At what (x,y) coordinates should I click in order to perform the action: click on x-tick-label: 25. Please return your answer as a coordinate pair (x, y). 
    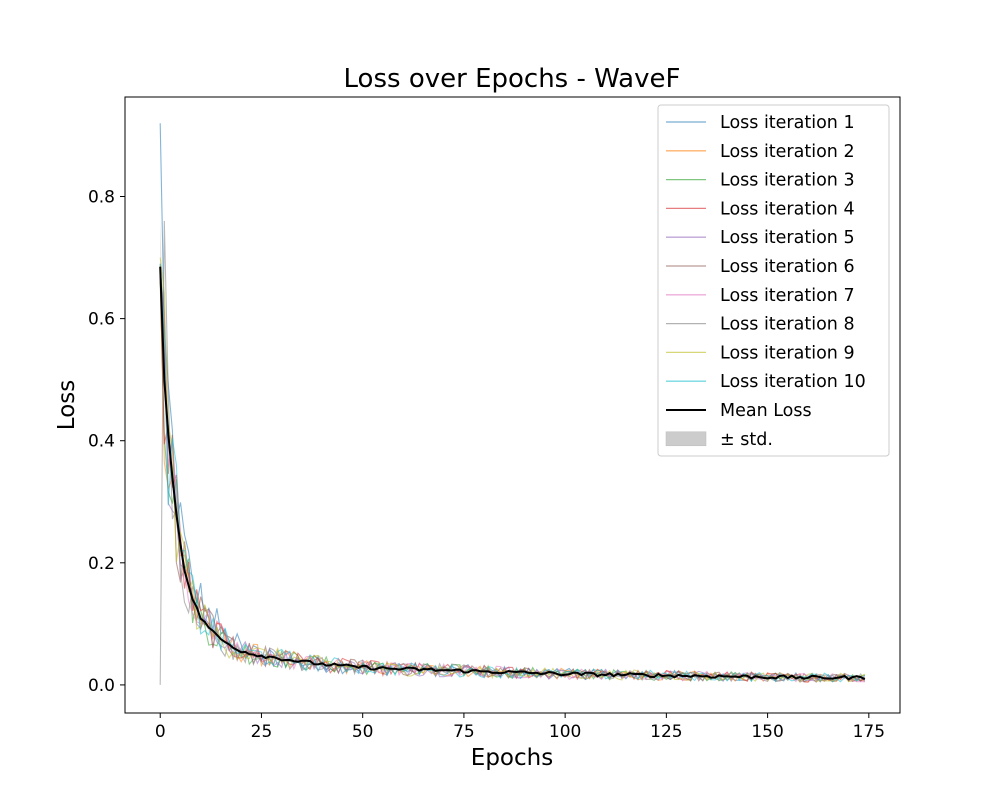
    Looking at the image, I should click on (262, 732).